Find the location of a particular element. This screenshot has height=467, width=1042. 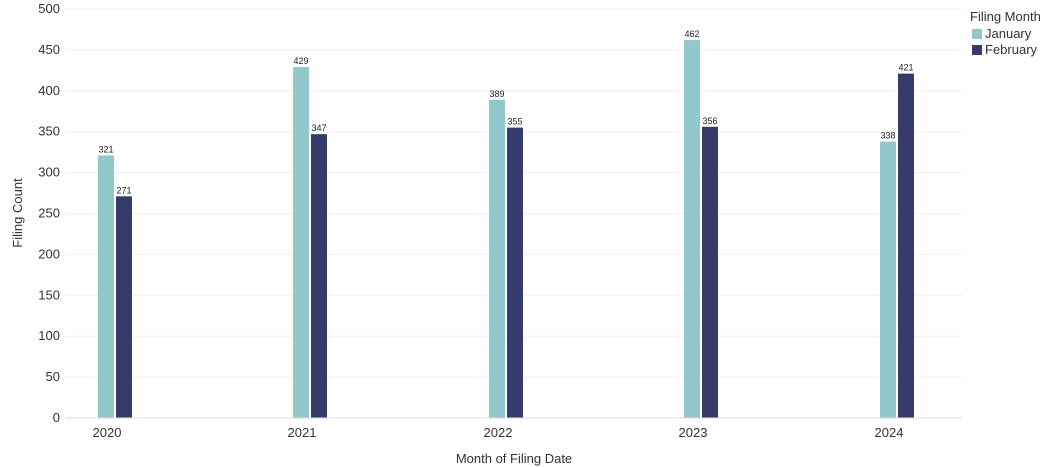

y-axis-title: Filing Count is located at coordinates (17, 213).